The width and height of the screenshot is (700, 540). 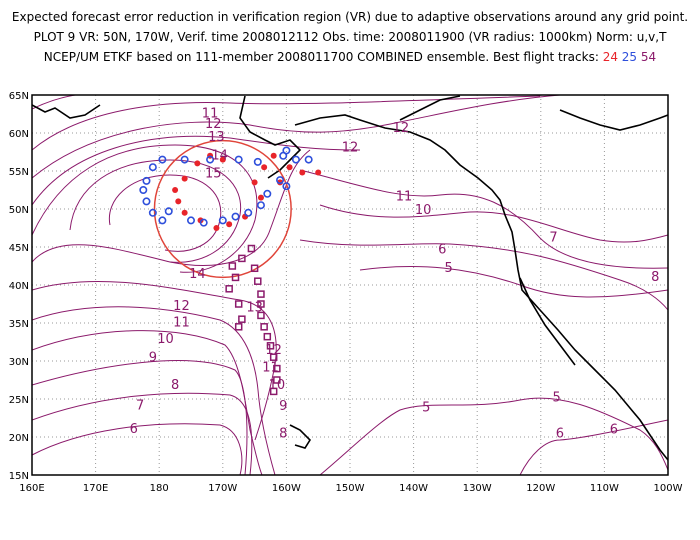 What do you see at coordinates (604, 488) in the screenshot?
I see `lon-tick-label: 110W` at bounding box center [604, 488].